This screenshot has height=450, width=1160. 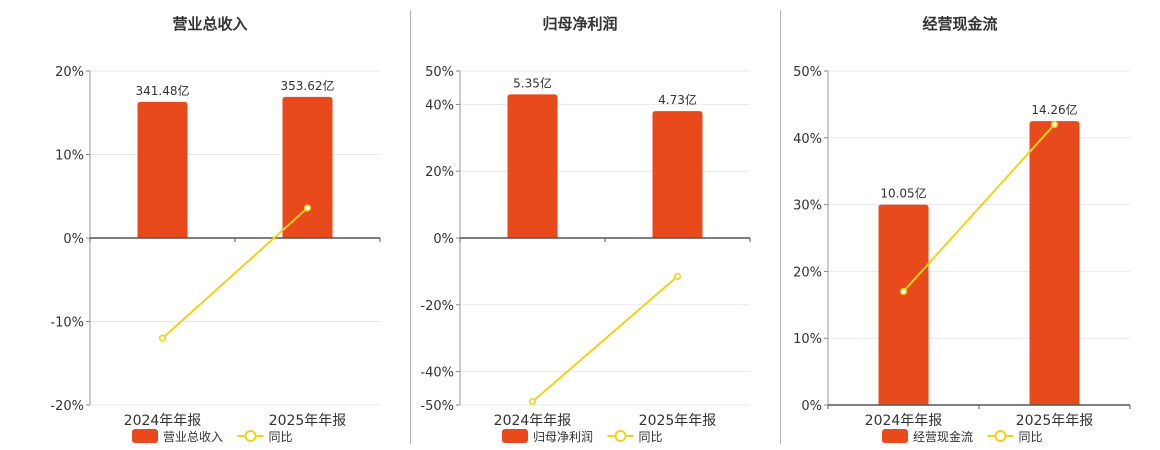 What do you see at coordinates (532, 82) in the screenshot?
I see `bar-data-label: 5.35亿` at bounding box center [532, 82].